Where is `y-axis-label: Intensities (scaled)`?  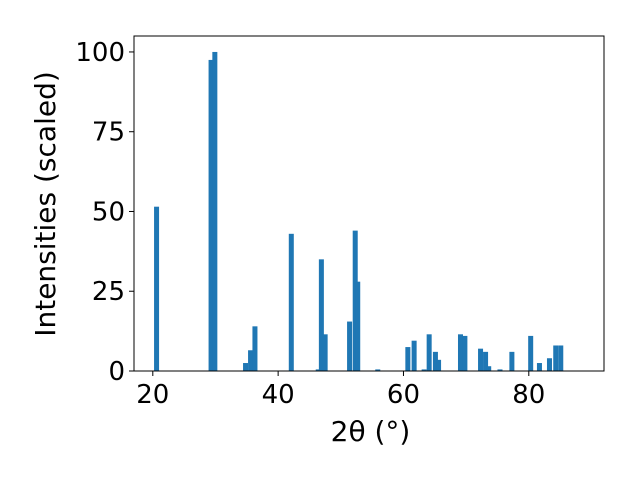 y-axis-label: Intensities (scaled) is located at coordinates (45, 204).